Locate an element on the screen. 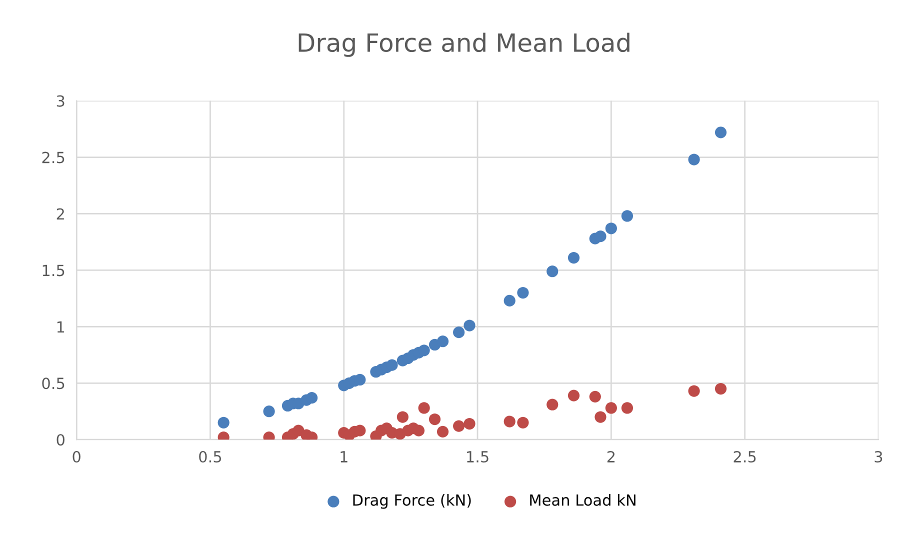 Image resolution: width=901 pixels, height=560 pixels. legend-label: Mean Load kN is located at coordinates (583, 500).